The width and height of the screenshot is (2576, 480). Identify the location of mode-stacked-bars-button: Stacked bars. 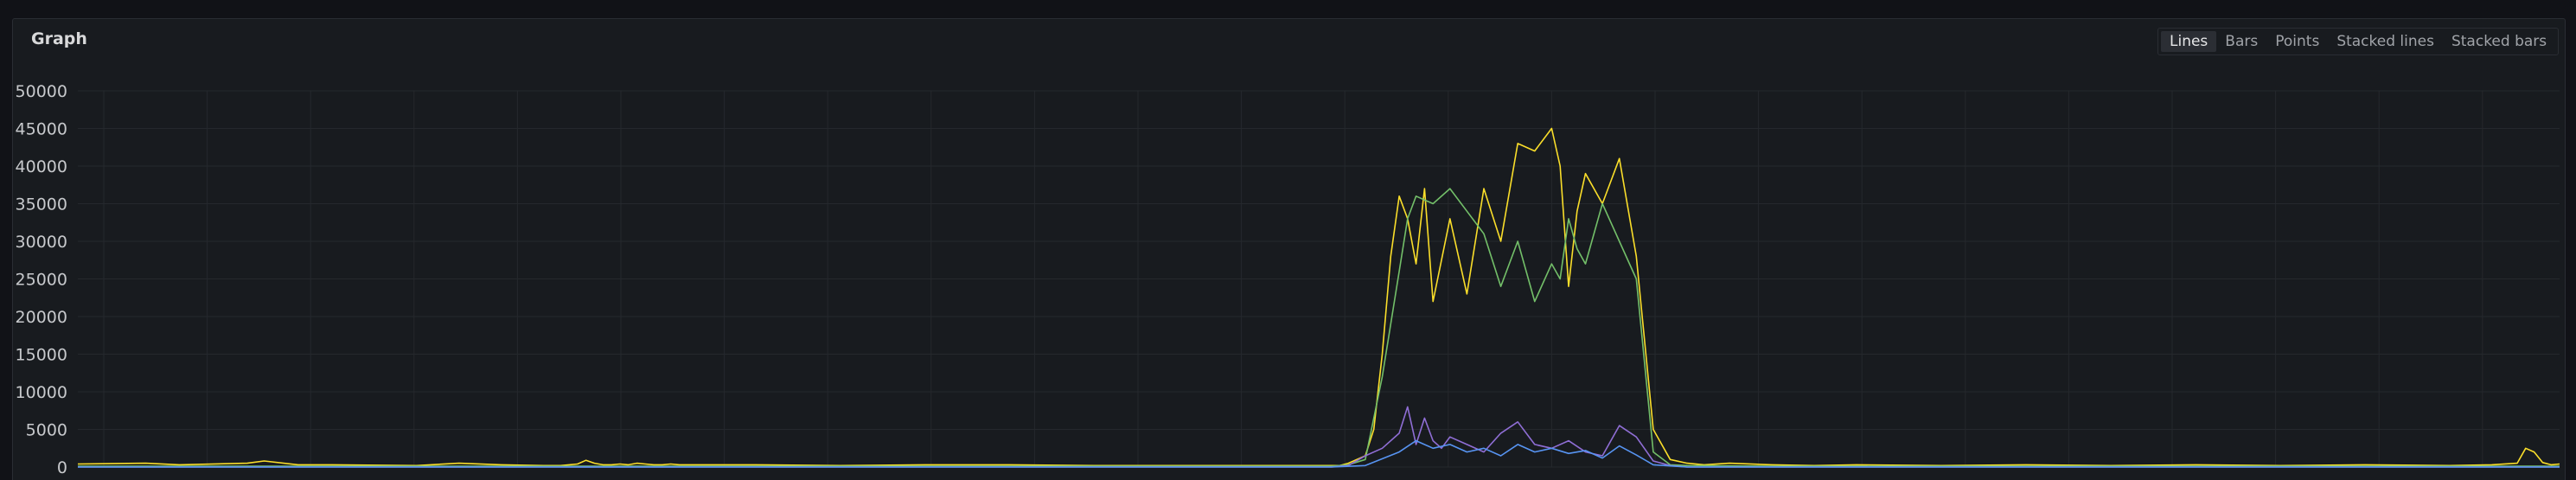
(2499, 41).